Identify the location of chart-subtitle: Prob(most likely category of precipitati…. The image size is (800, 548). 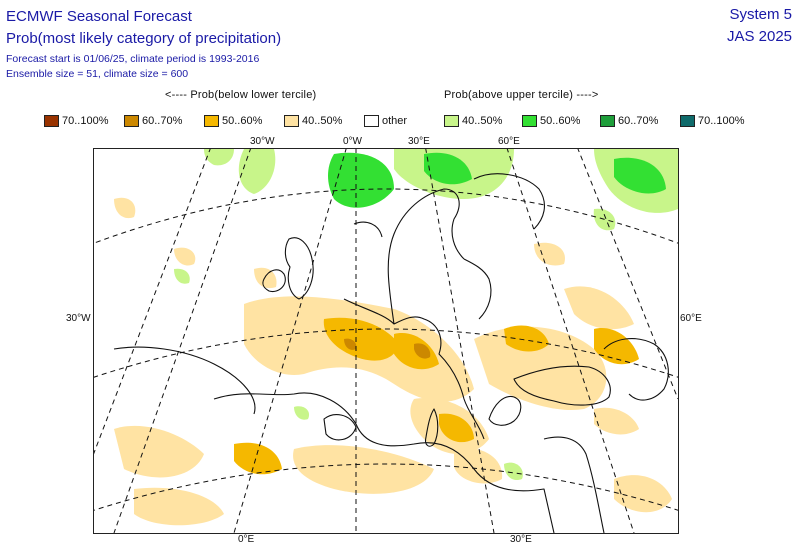
(144, 38).